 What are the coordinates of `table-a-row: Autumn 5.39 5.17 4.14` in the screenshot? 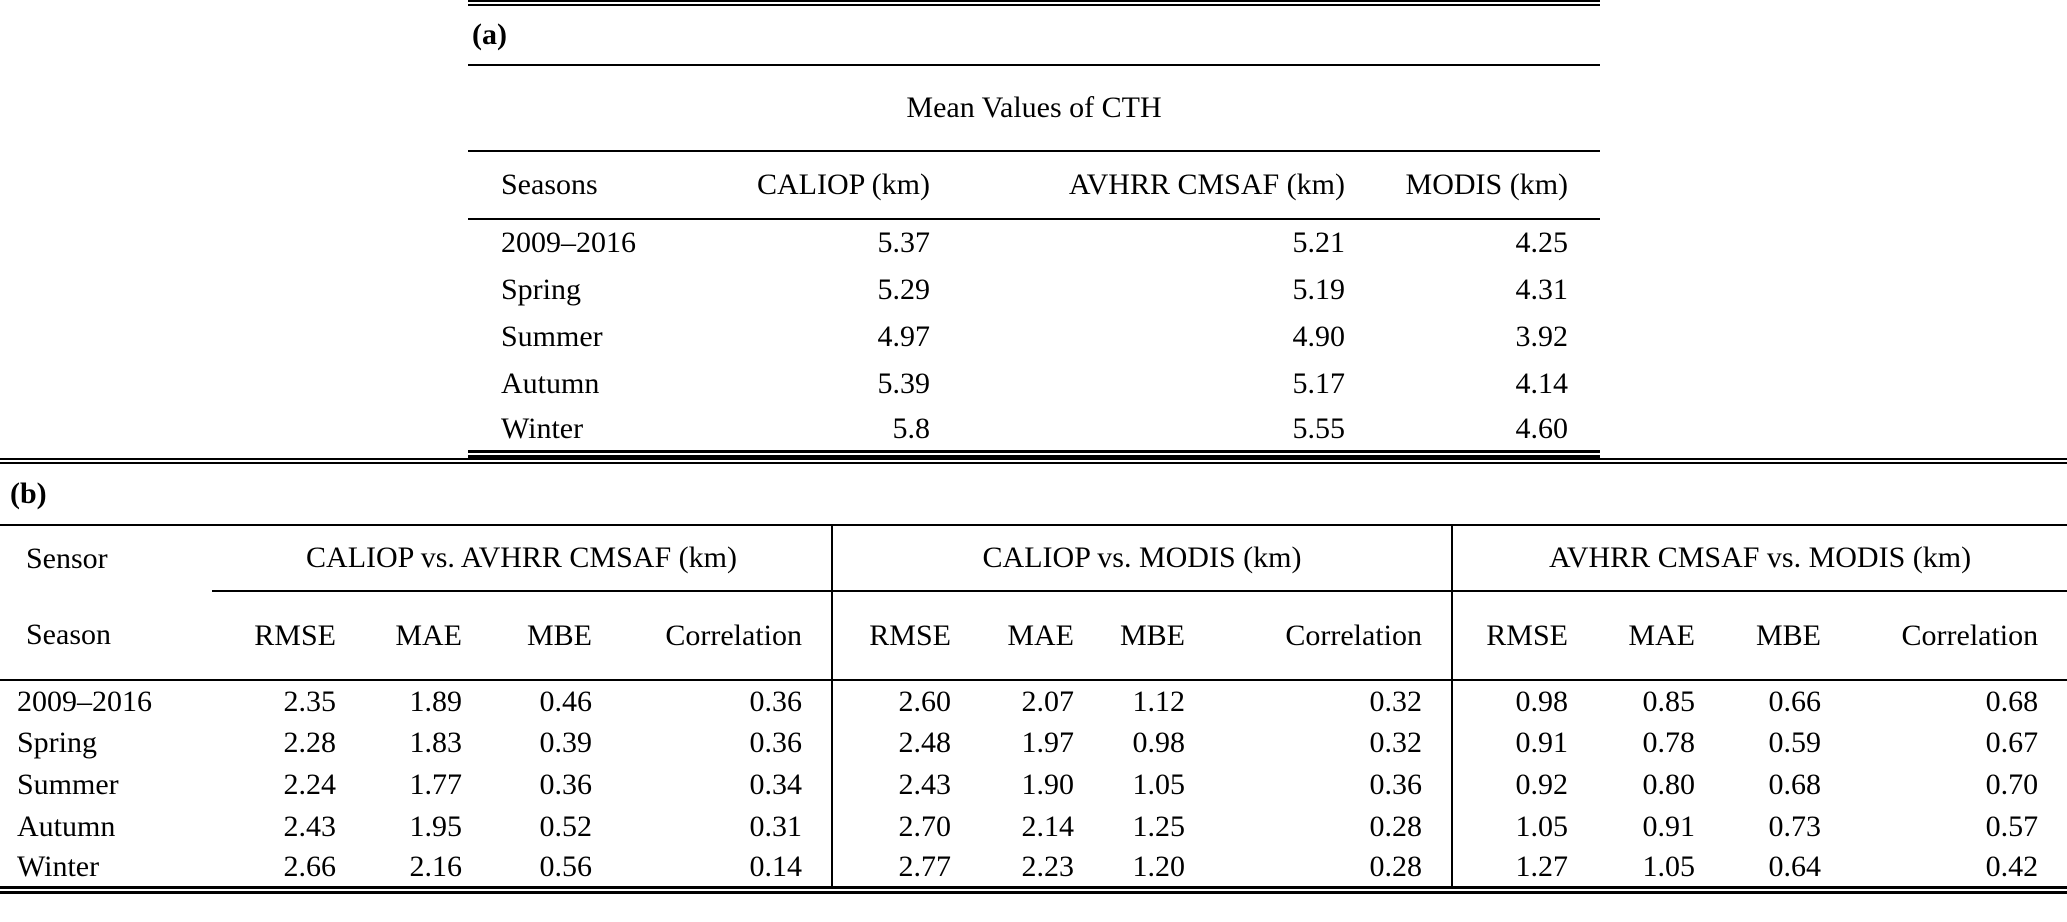 It's located at (1034, 383).